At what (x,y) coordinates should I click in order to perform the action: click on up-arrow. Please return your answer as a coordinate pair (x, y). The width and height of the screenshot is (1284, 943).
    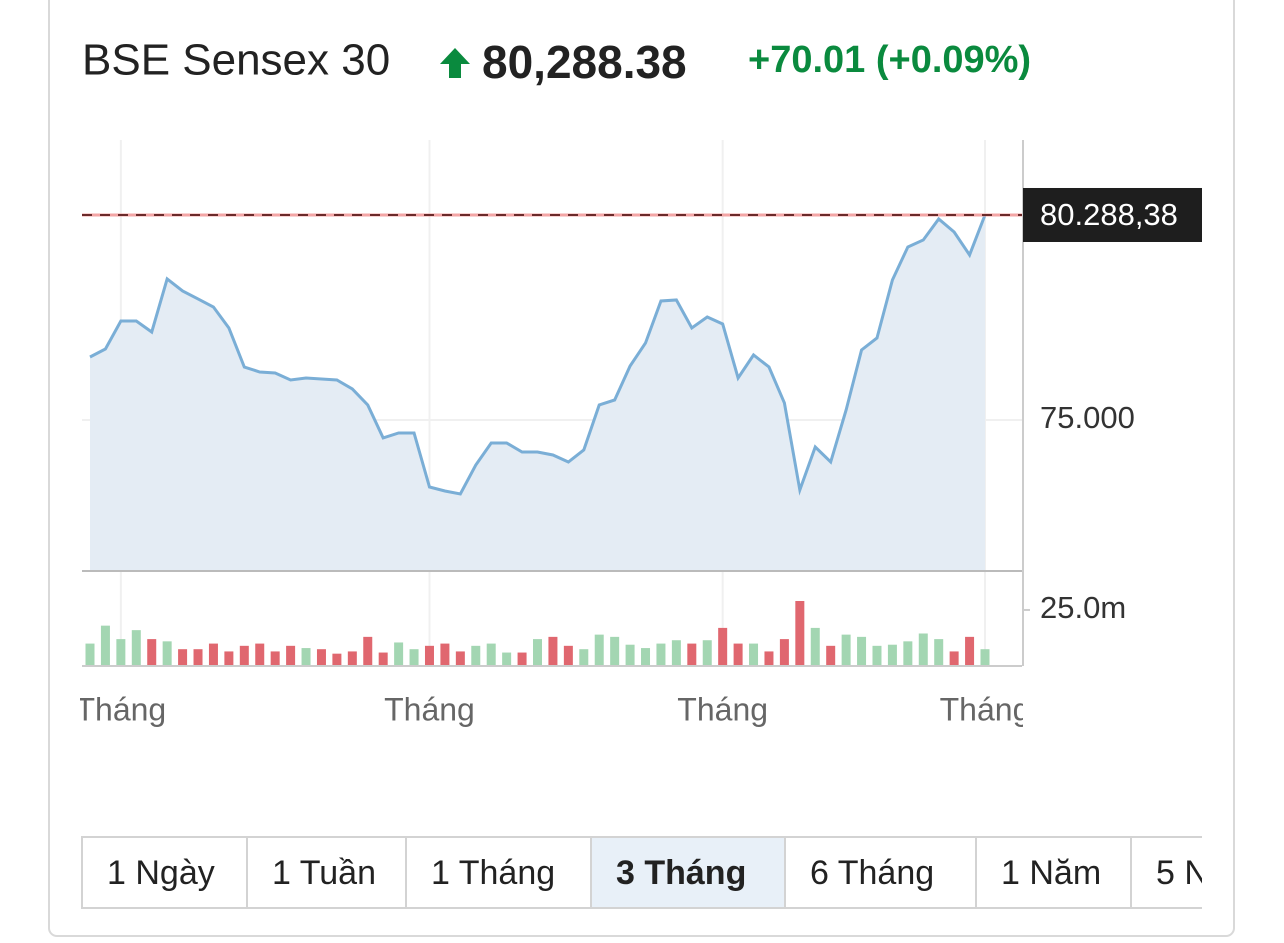
    Looking at the image, I should click on (455, 63).